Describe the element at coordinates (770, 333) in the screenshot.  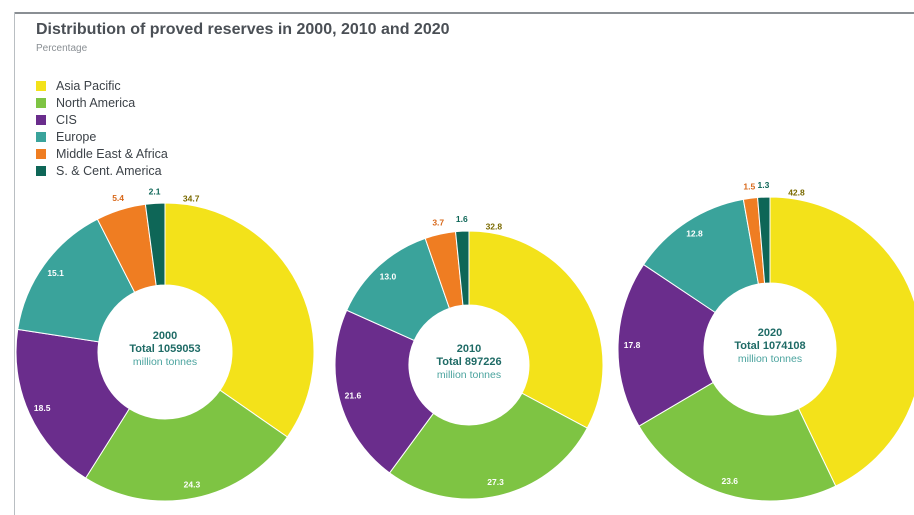
I see `center-year-2020: 2020` at that location.